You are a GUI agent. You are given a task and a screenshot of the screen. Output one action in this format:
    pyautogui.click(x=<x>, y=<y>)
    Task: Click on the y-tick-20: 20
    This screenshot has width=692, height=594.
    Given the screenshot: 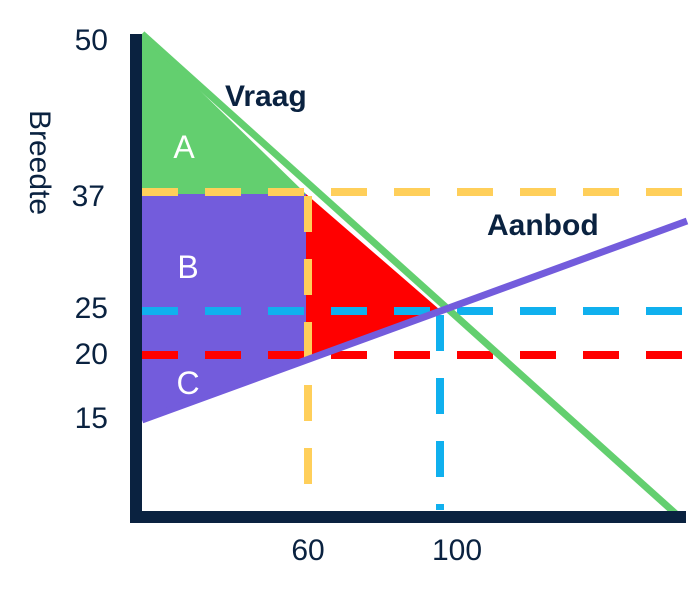 What is the action you would take?
    pyautogui.click(x=91, y=354)
    